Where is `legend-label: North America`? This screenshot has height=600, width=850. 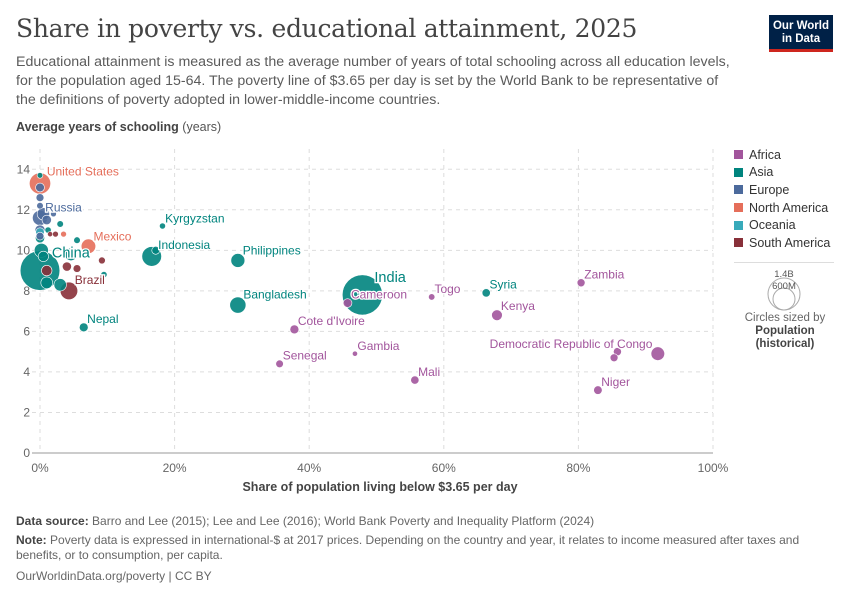
legend-label: North America is located at coordinates (789, 207).